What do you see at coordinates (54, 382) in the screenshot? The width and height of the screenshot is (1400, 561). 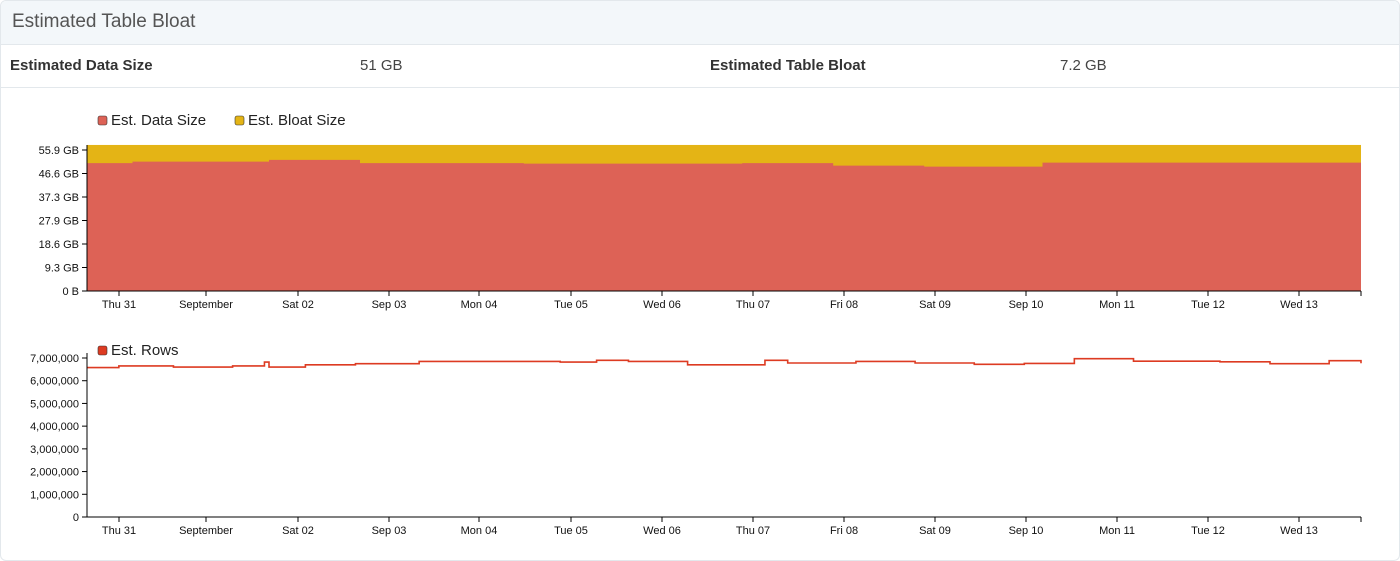 I see `y-tick-label-6-000-000: 6,000,000` at bounding box center [54, 382].